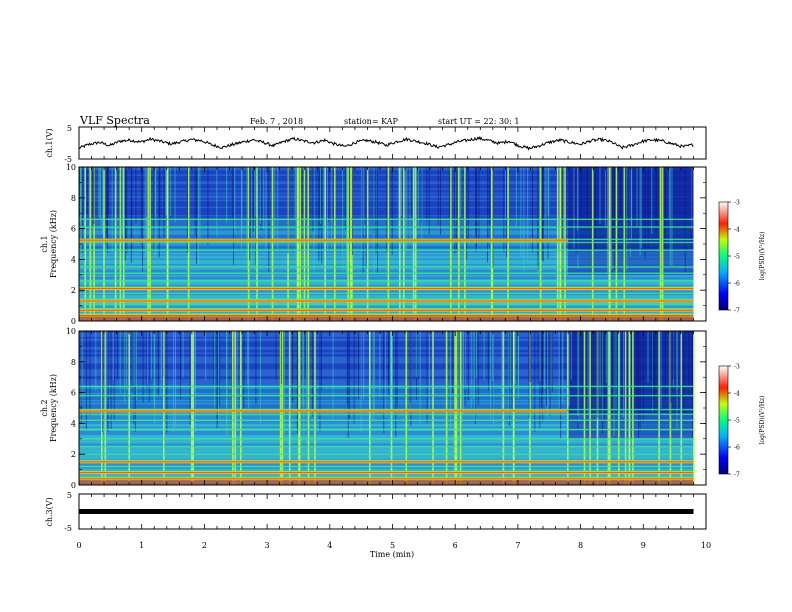 Image resolution: width=792 pixels, height=612 pixels. I want to click on ch1-waveform-panel: 5 -5 ch.1(V), so click(376, 144).